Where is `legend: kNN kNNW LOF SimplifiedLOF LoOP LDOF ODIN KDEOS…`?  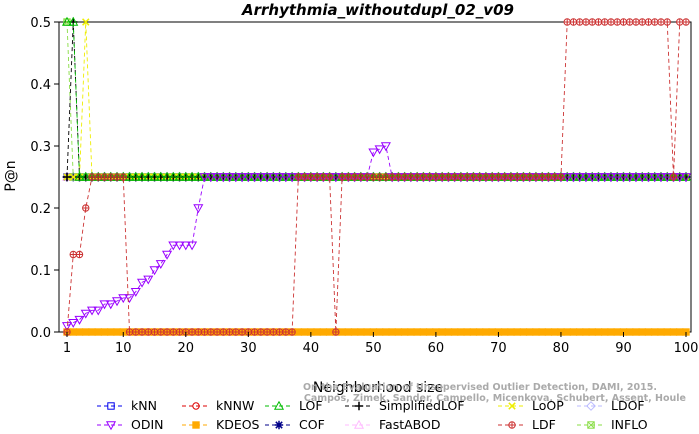 legend: kNN kNNW LOF SimplifiedLOF LoOP LDOF ODIN KDEOS… is located at coordinates (372, 415).